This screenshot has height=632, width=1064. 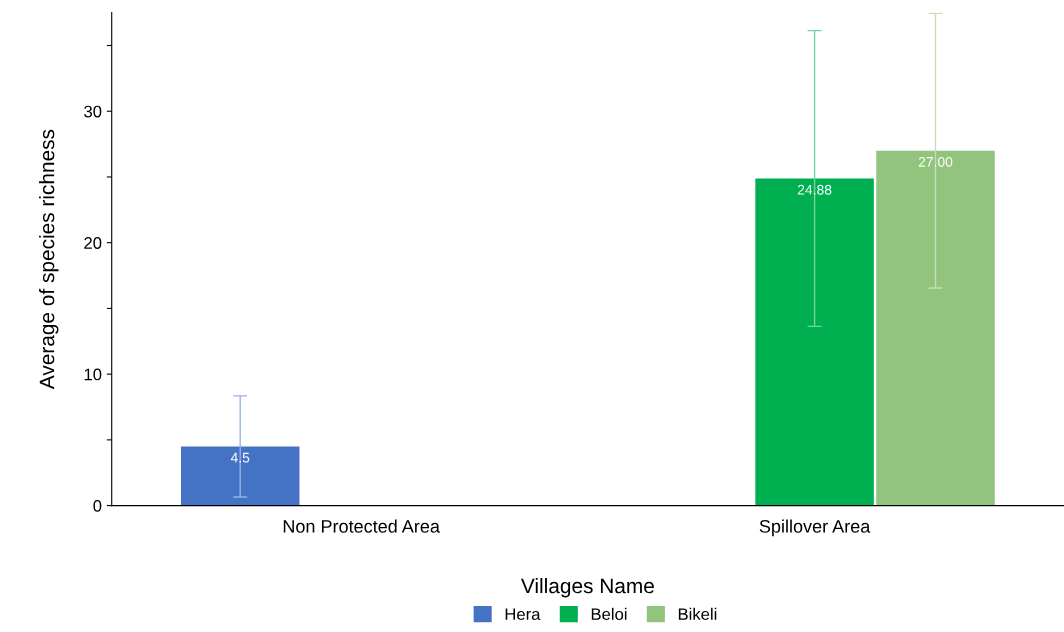 What do you see at coordinates (697, 614) in the screenshot?
I see `legend-label: Bikeli` at bounding box center [697, 614].